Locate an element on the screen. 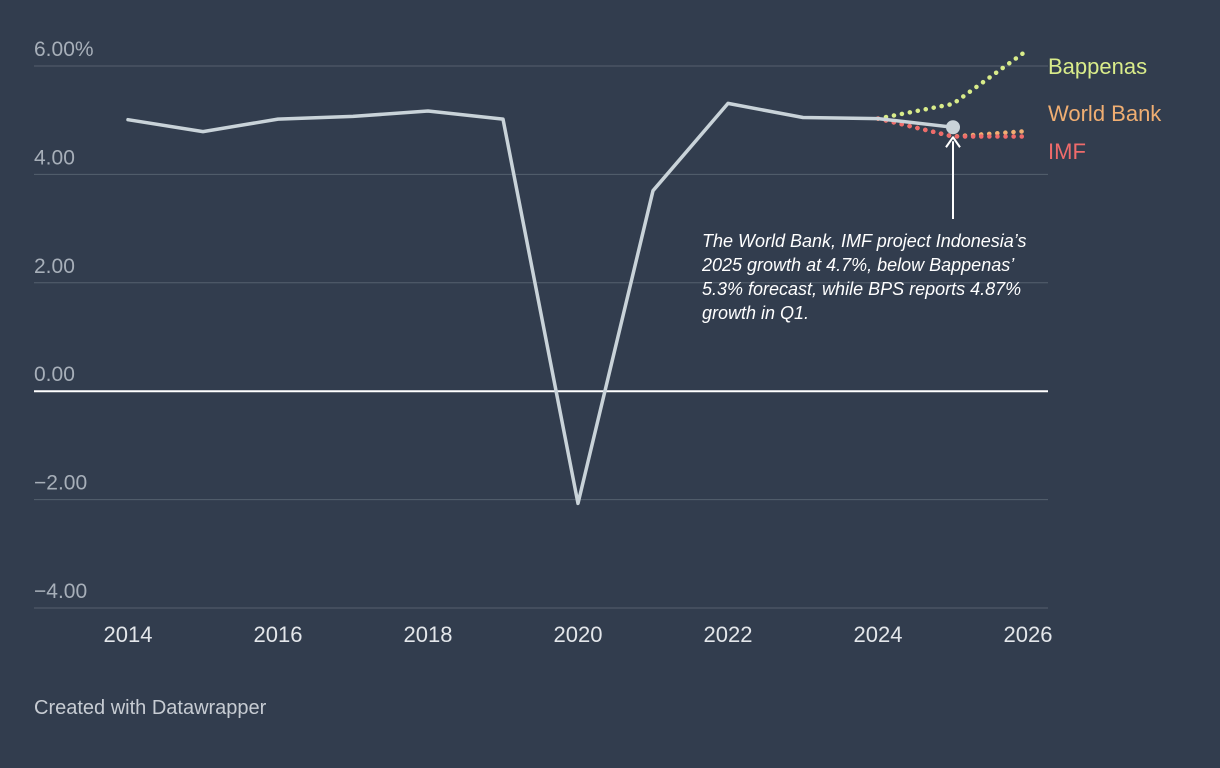 The image size is (1220, 768). y-tick-label: 4.00 is located at coordinates (54, 157).